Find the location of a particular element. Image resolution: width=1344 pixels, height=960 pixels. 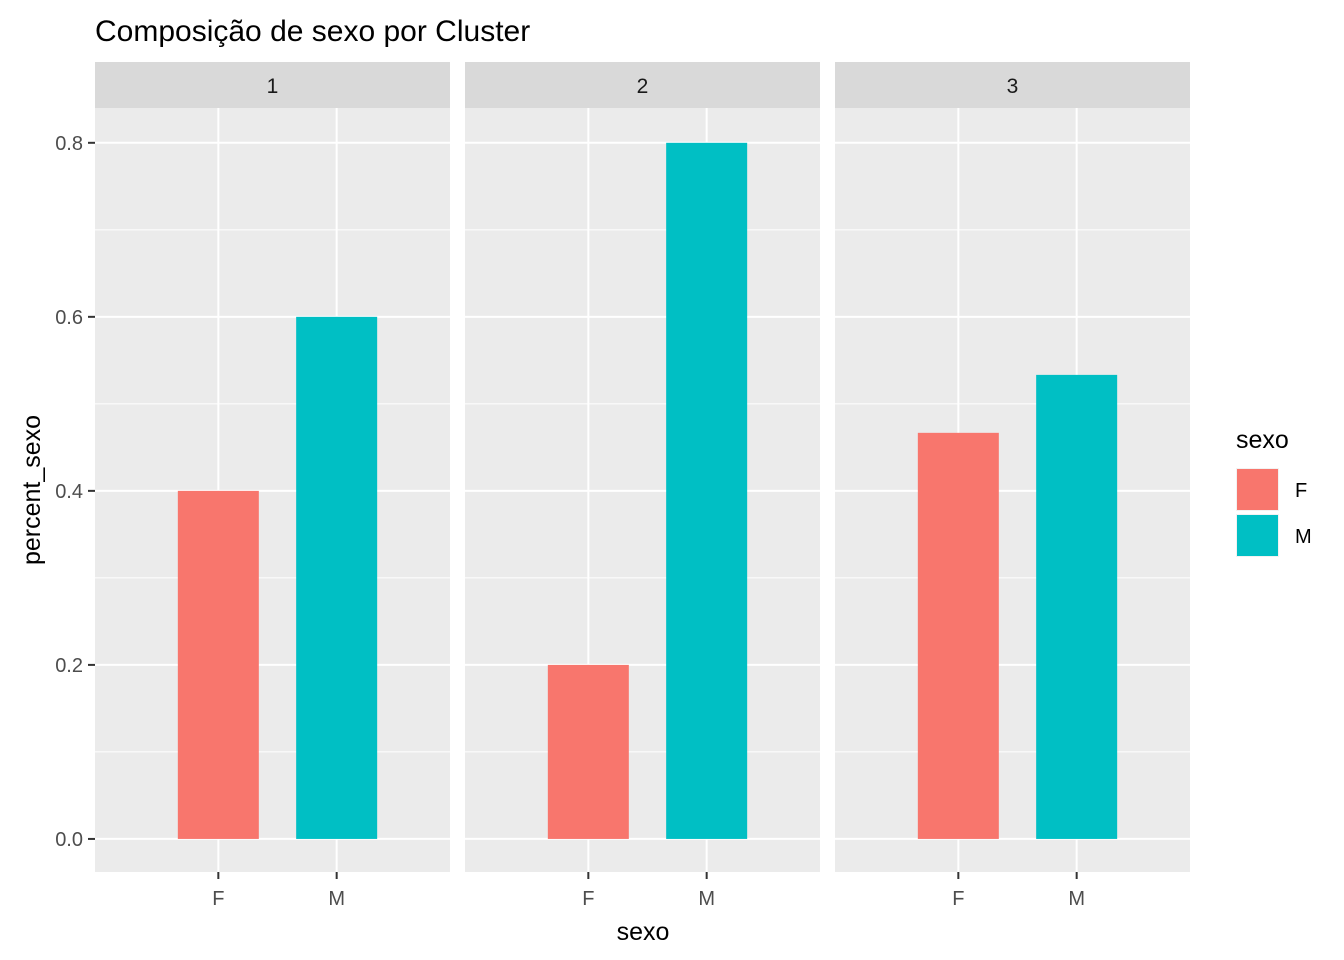

y-tick-label: 0.0 is located at coordinates (69, 840).